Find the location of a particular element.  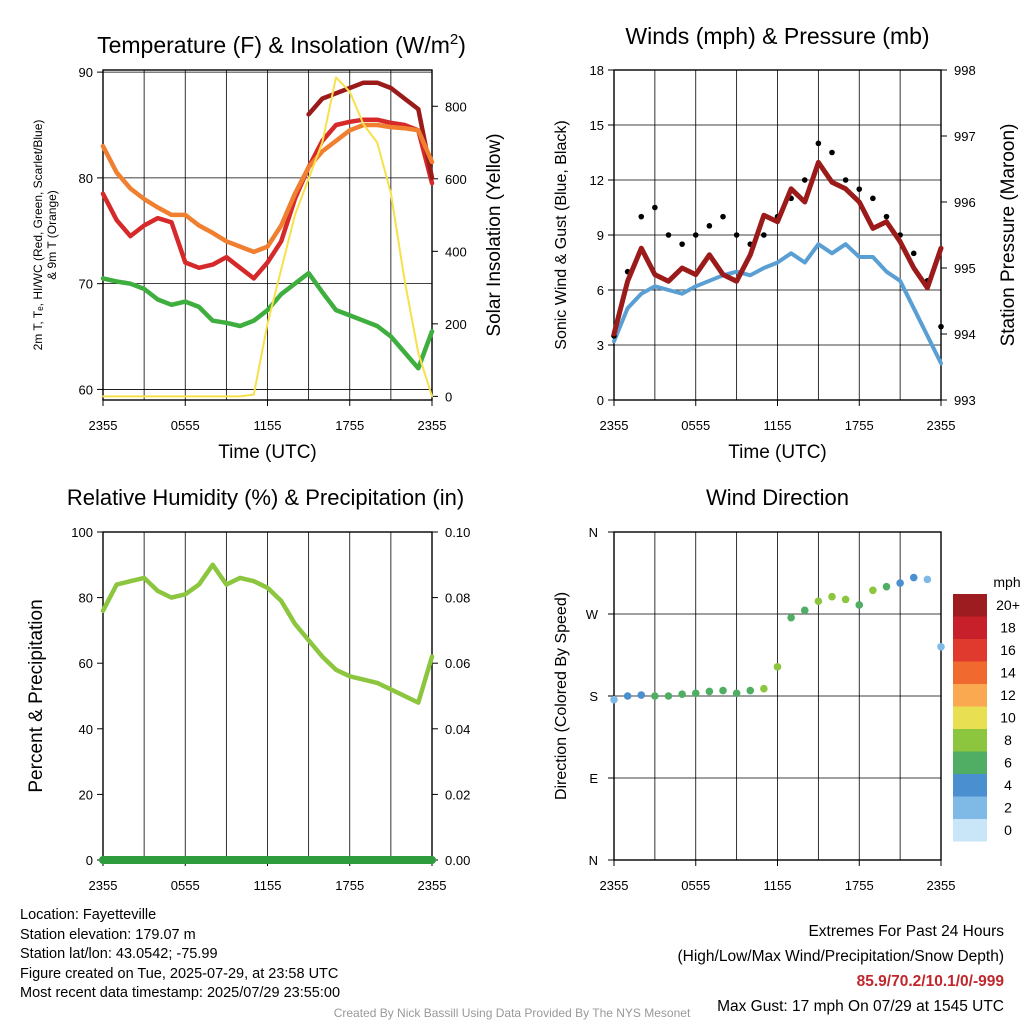

y-tick-label-left: 20 is located at coordinates (86, 794).